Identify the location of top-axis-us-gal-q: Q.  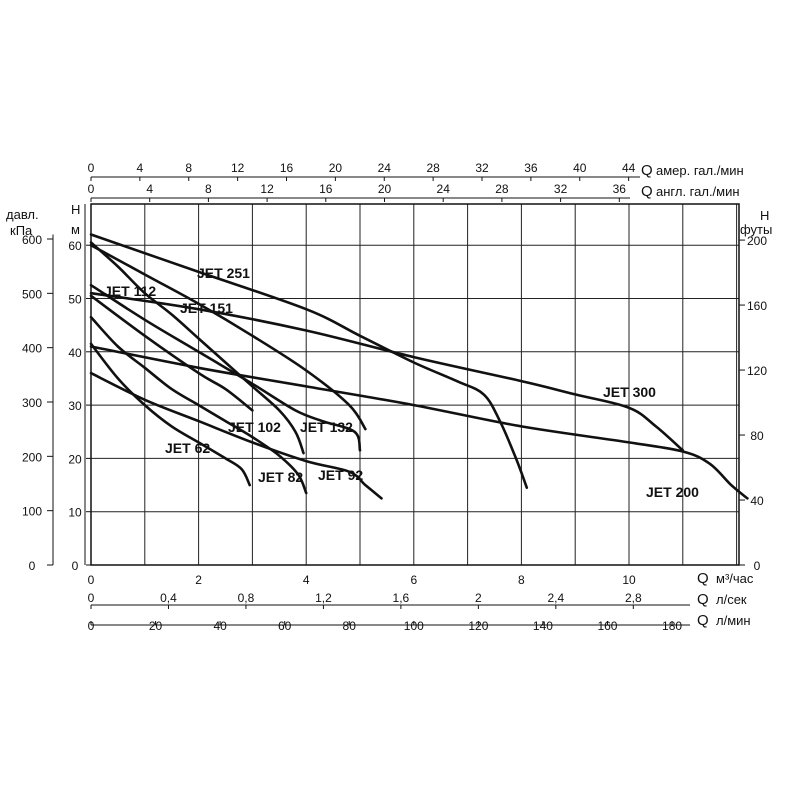
(647, 170).